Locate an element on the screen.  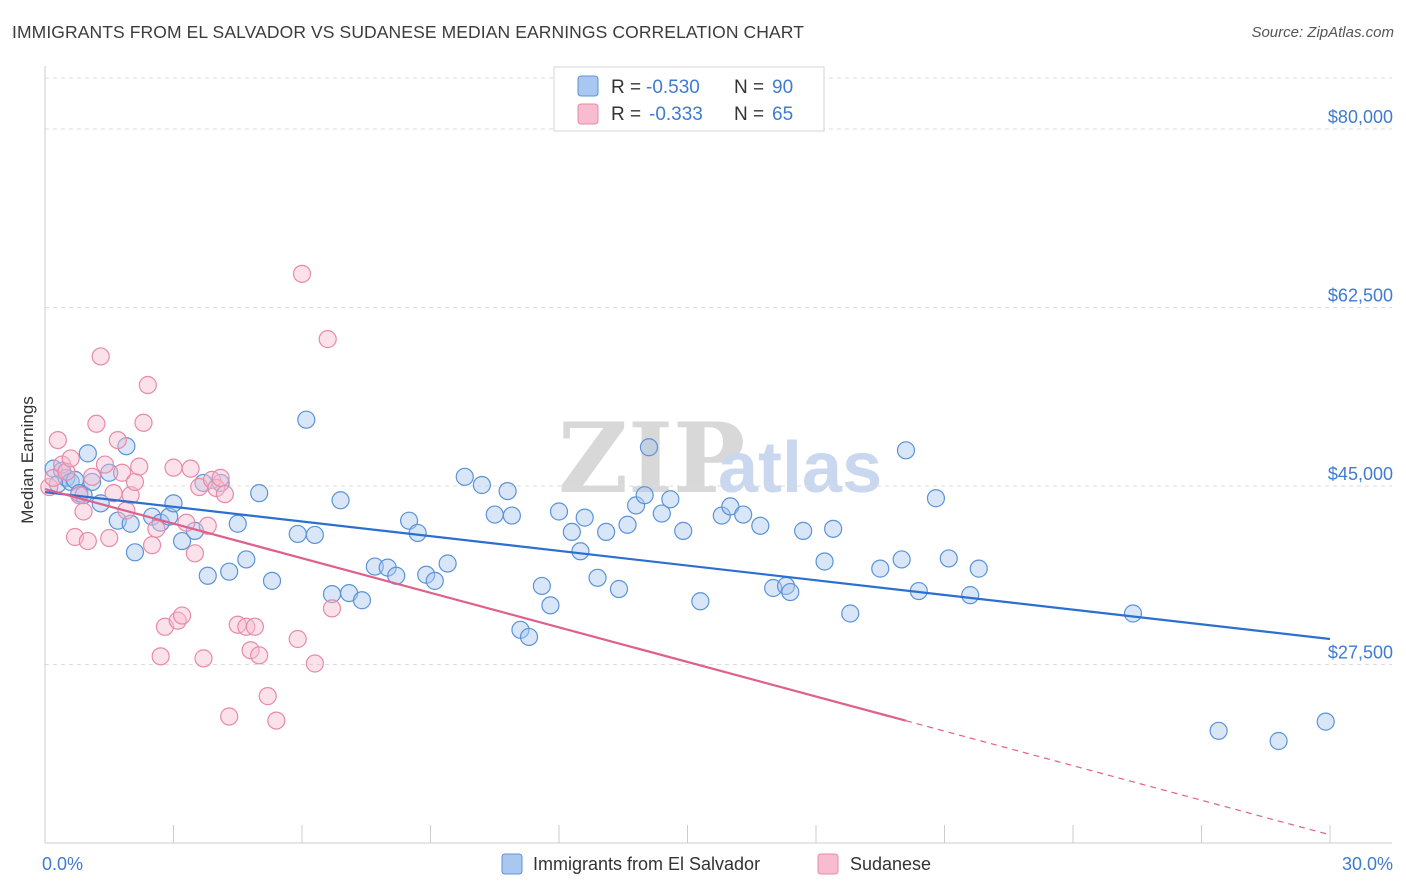
y-tick-label: $62,500 is located at coordinates (1360, 296).